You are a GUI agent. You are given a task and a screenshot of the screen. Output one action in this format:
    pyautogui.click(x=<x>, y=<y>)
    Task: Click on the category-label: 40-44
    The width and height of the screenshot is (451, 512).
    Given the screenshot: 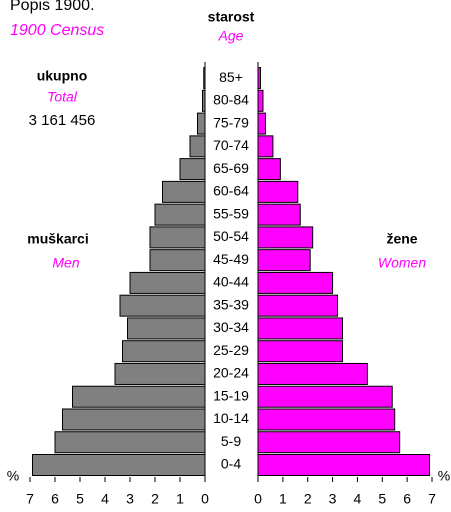 What is the action you would take?
    pyautogui.click(x=231, y=282)
    